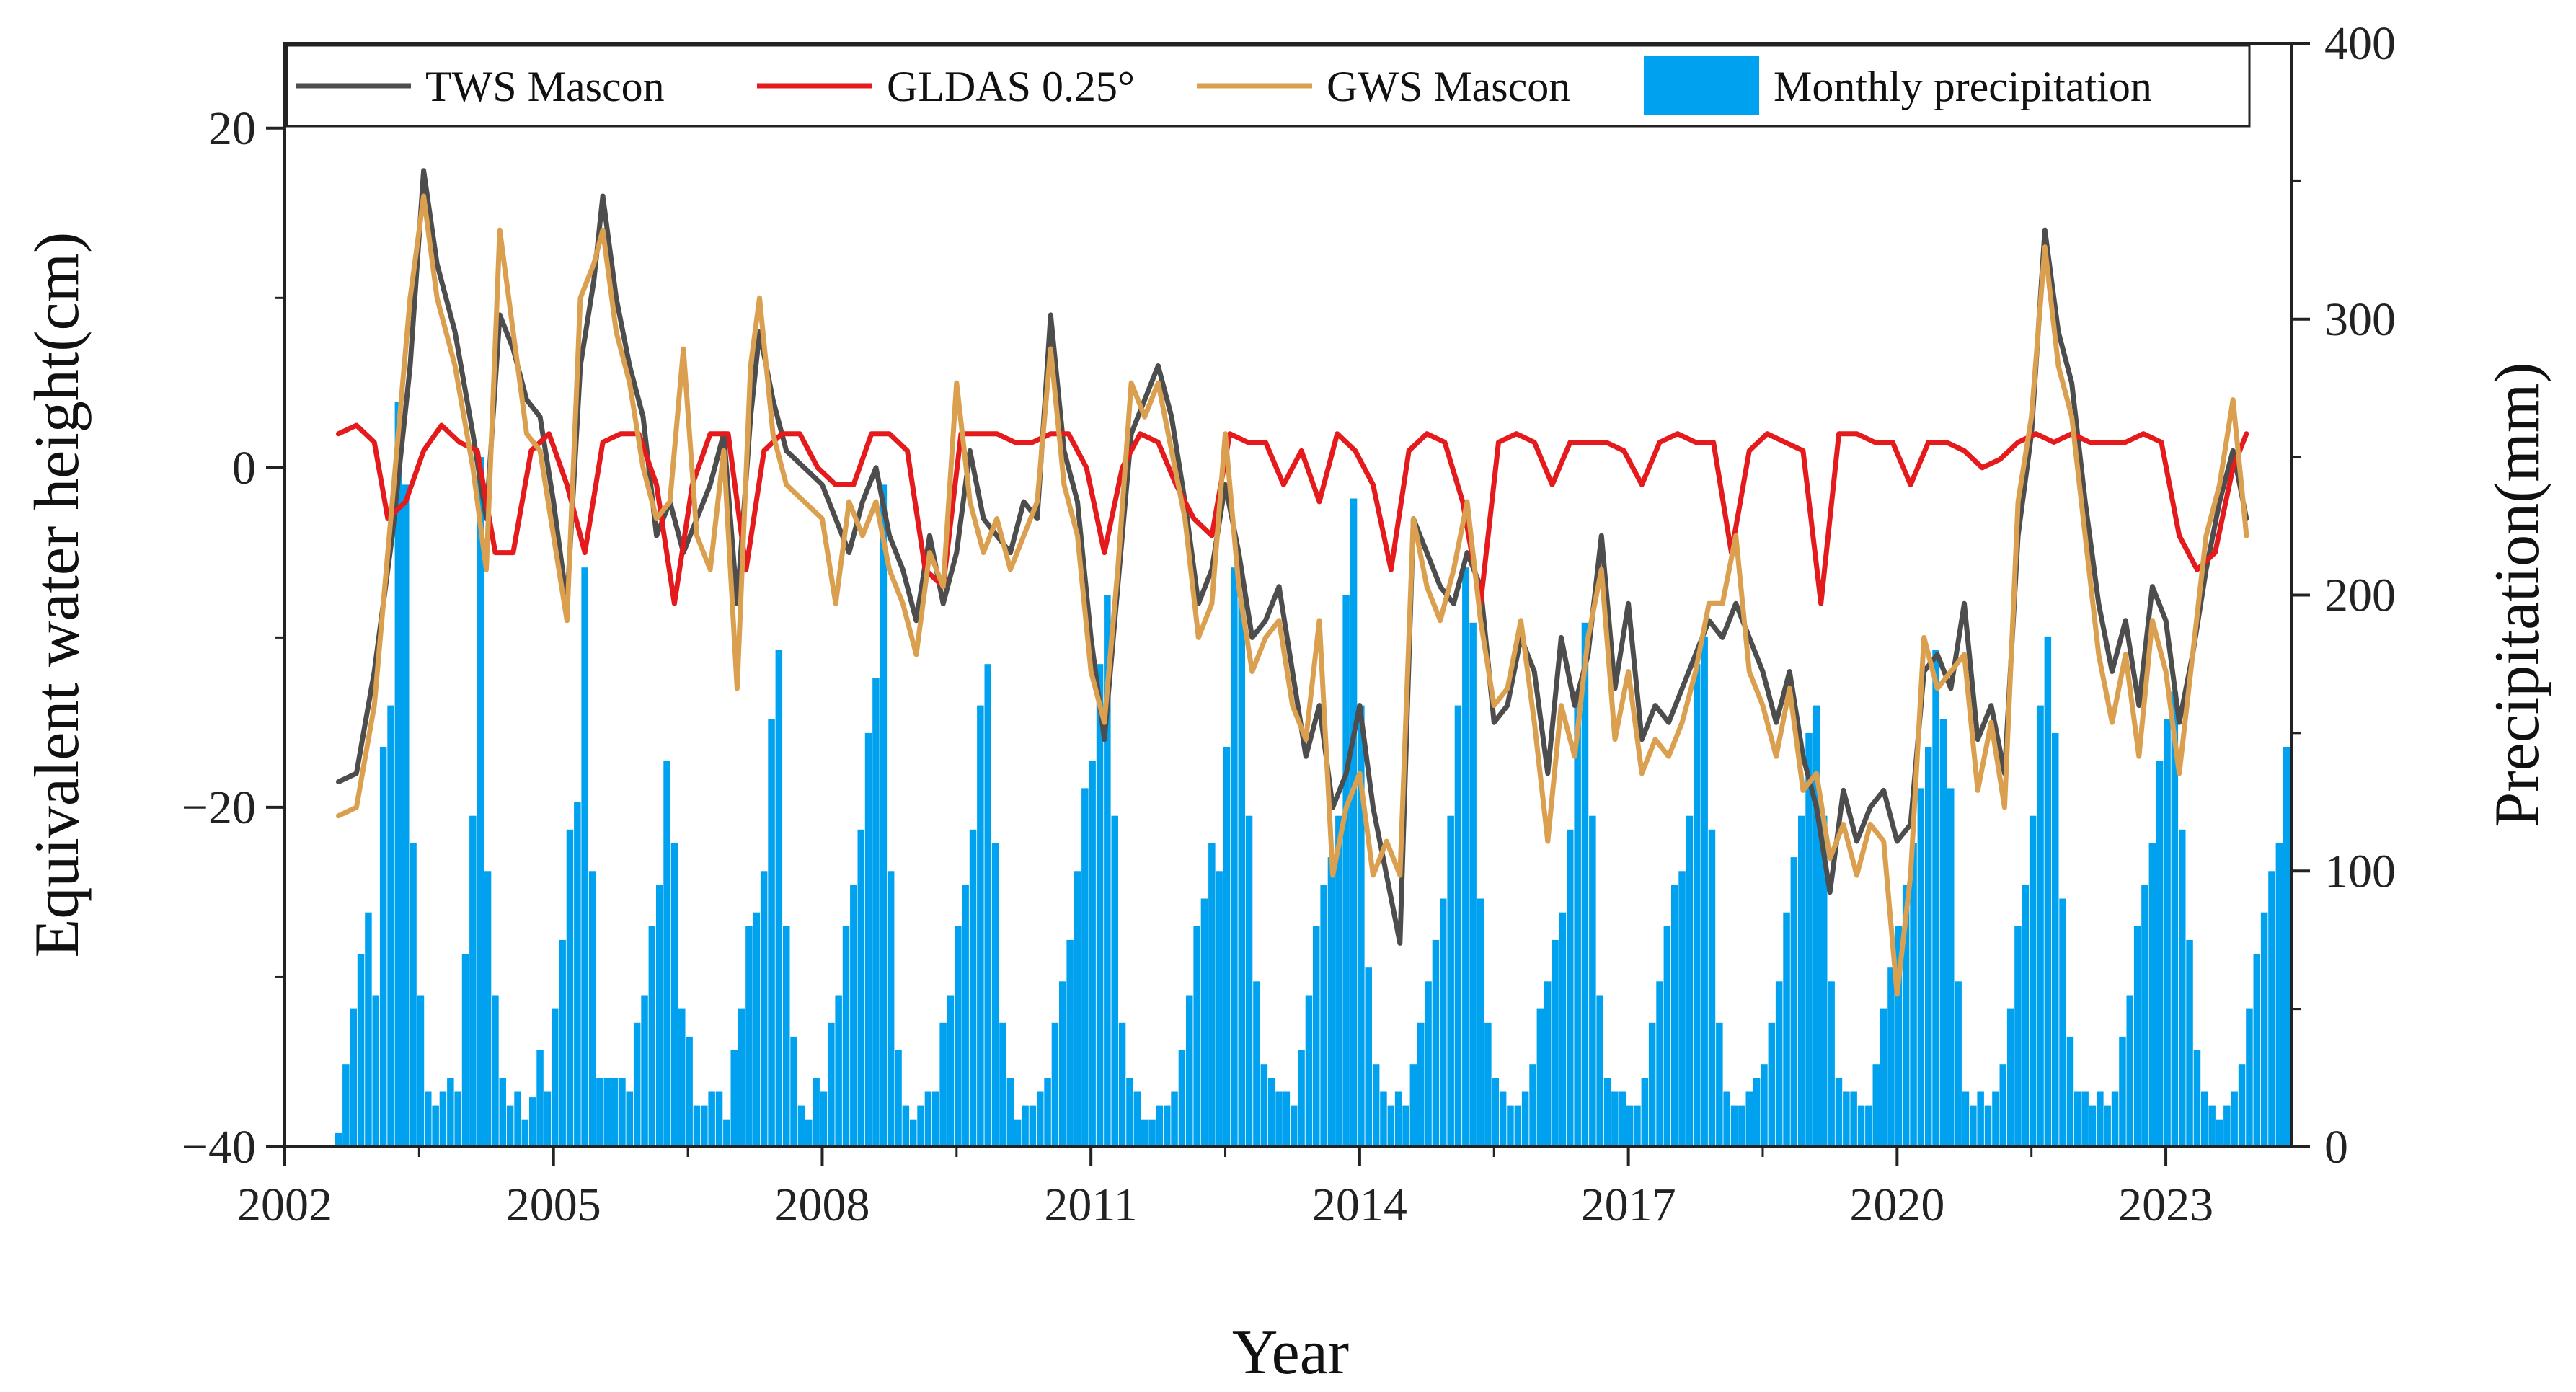 The image size is (2576, 1392). I want to click on y-left-axis-title: Equivalent water height(cm), so click(57, 595).